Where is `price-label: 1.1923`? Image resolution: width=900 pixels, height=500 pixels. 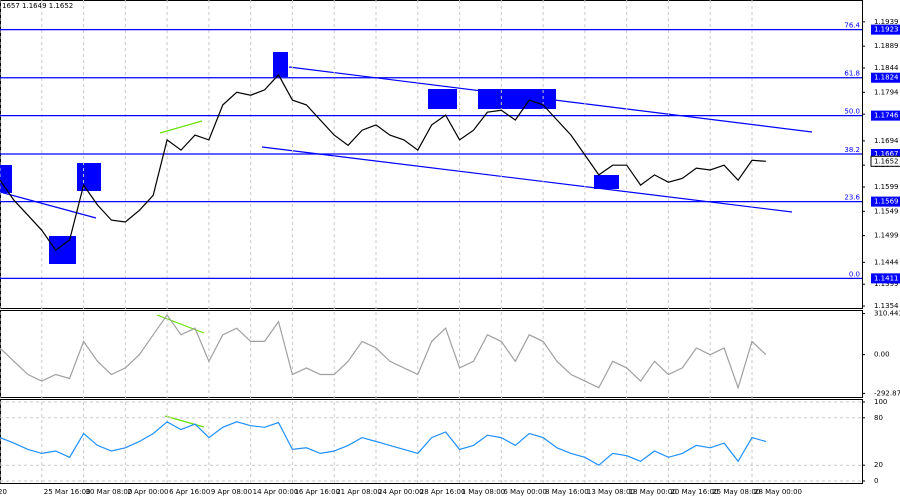 price-label: 1.1923 is located at coordinates (886, 30).